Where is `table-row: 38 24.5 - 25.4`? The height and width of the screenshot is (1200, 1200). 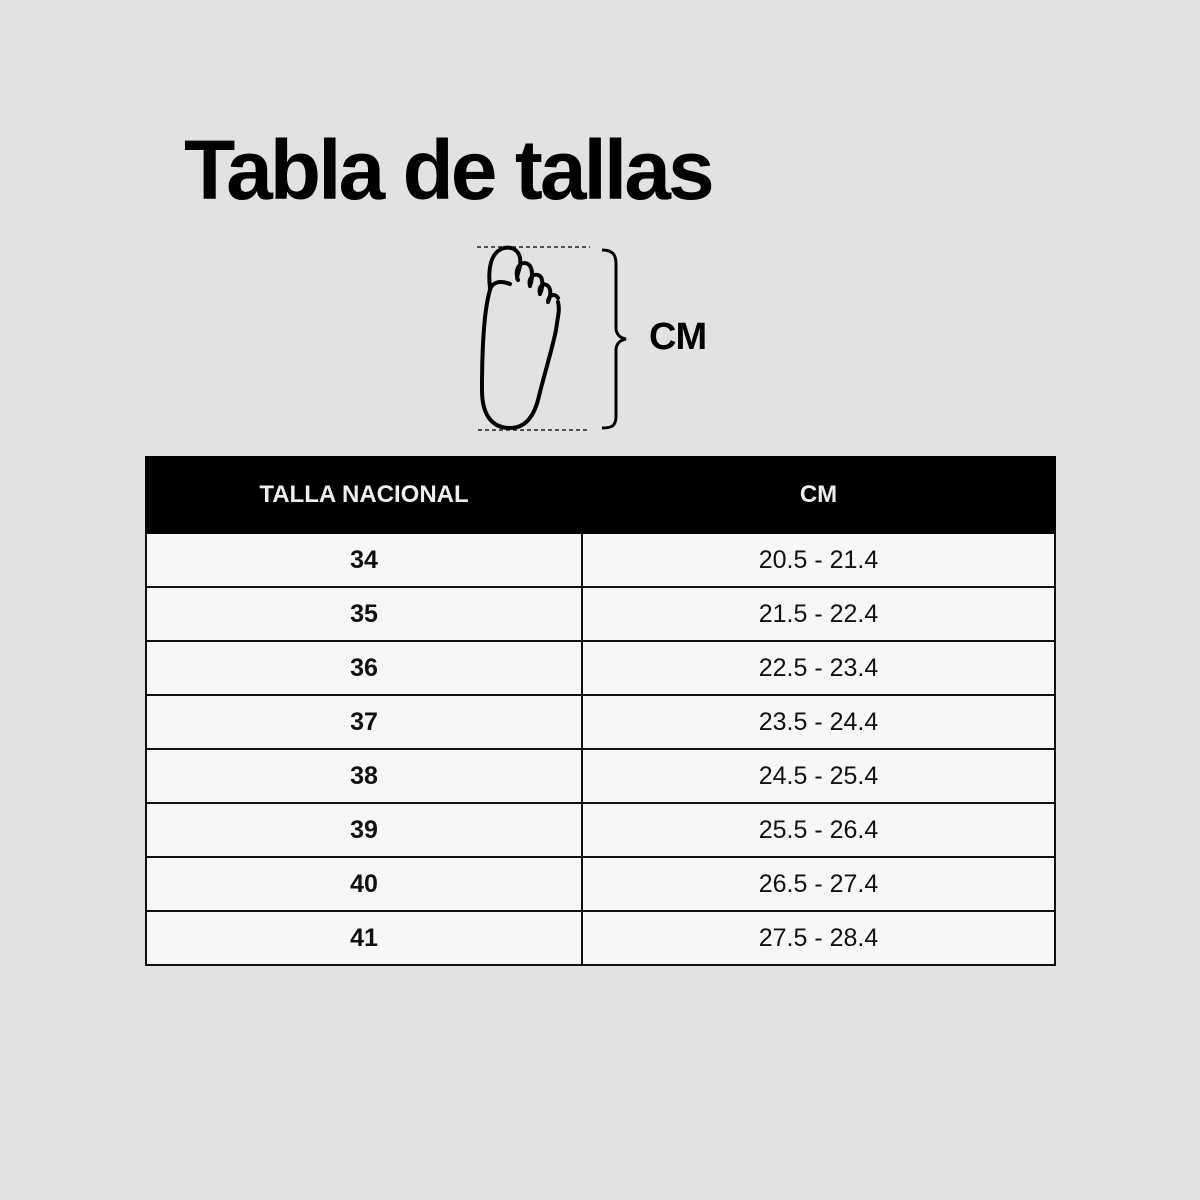
table-row: 38 24.5 - 25.4 is located at coordinates (600, 776).